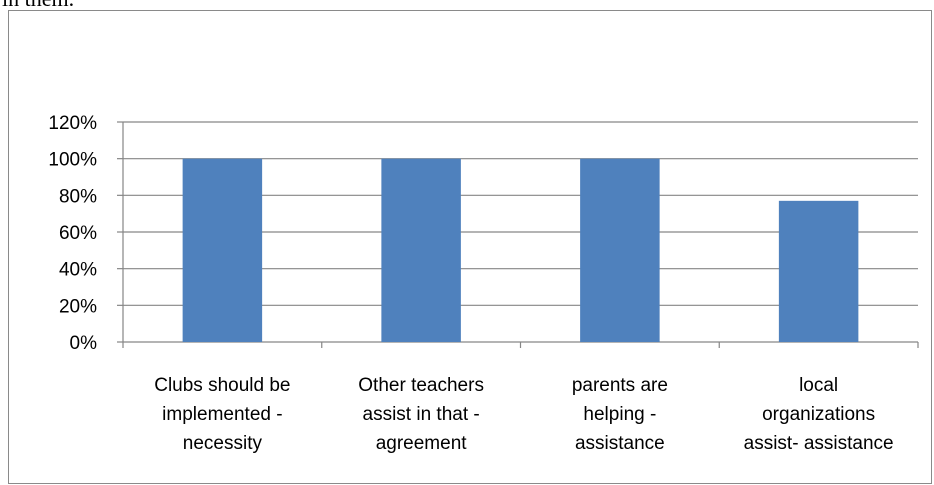 The image size is (934, 485). What do you see at coordinates (818, 414) in the screenshot?
I see `category-label: organizations` at bounding box center [818, 414].